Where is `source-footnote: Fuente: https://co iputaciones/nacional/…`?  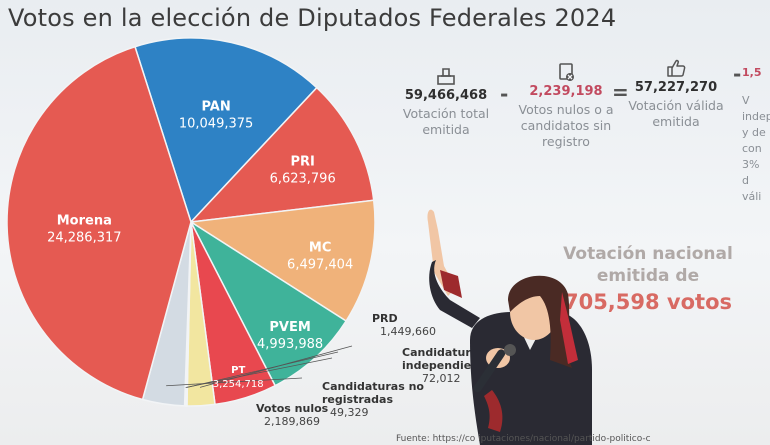
source-footnote: Fuente: https://co iputaciones/nacional/… is located at coordinates (523, 439).